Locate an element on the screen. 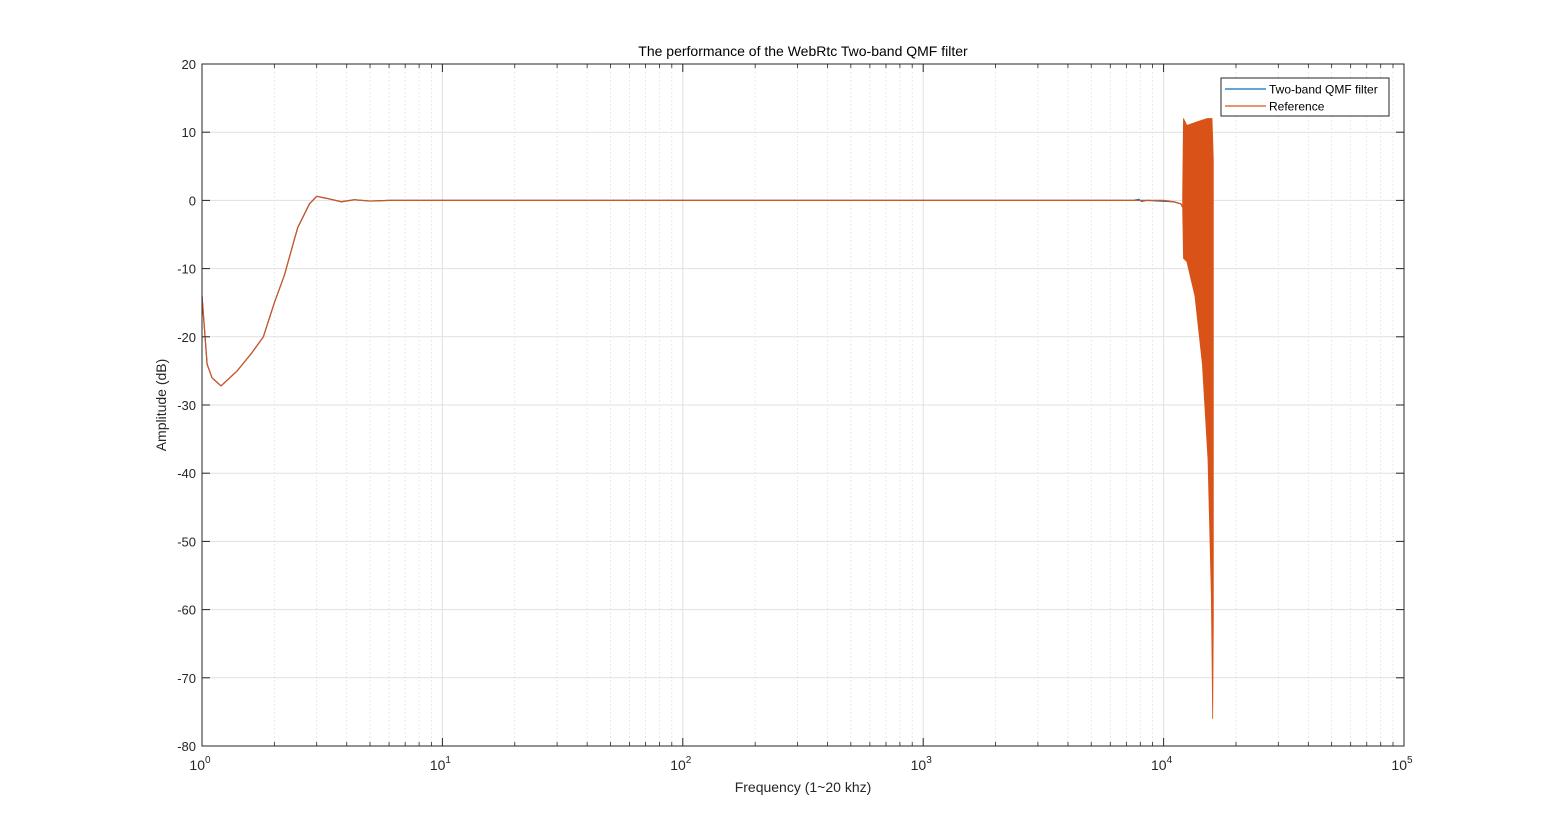 This screenshot has height=838, width=1552. high-band-envelope is located at coordinates (1198, 419).